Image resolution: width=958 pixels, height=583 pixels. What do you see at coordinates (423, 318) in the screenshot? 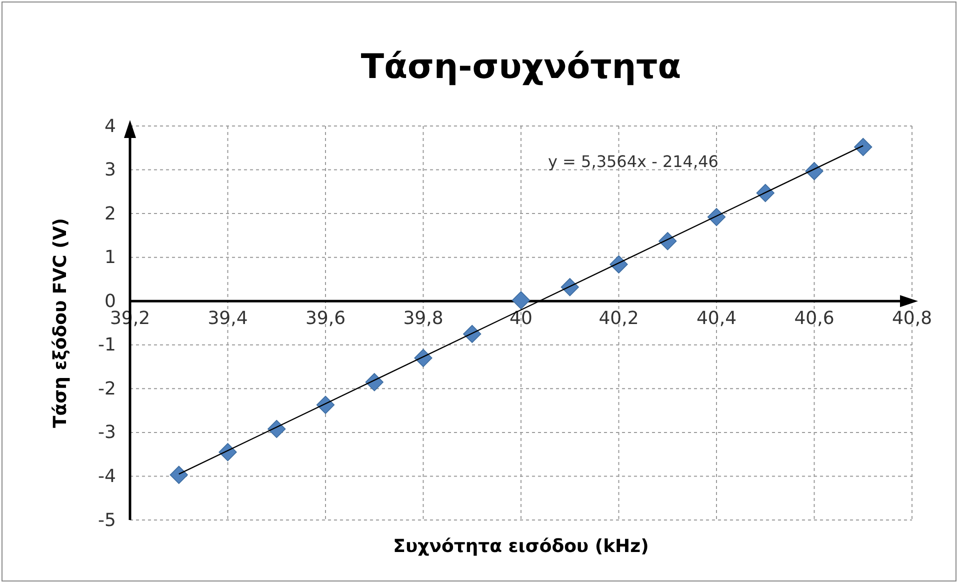
I see `x-tick-label: 39,8` at bounding box center [423, 318].